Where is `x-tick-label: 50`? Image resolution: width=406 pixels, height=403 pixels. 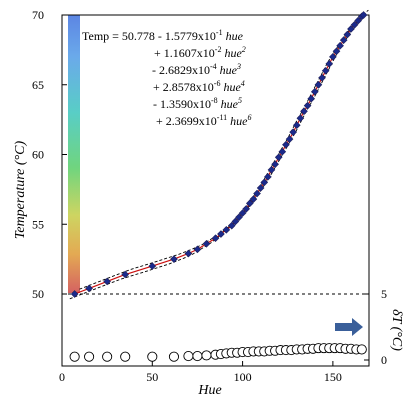 x-tick-label: 50 is located at coordinates (152, 377).